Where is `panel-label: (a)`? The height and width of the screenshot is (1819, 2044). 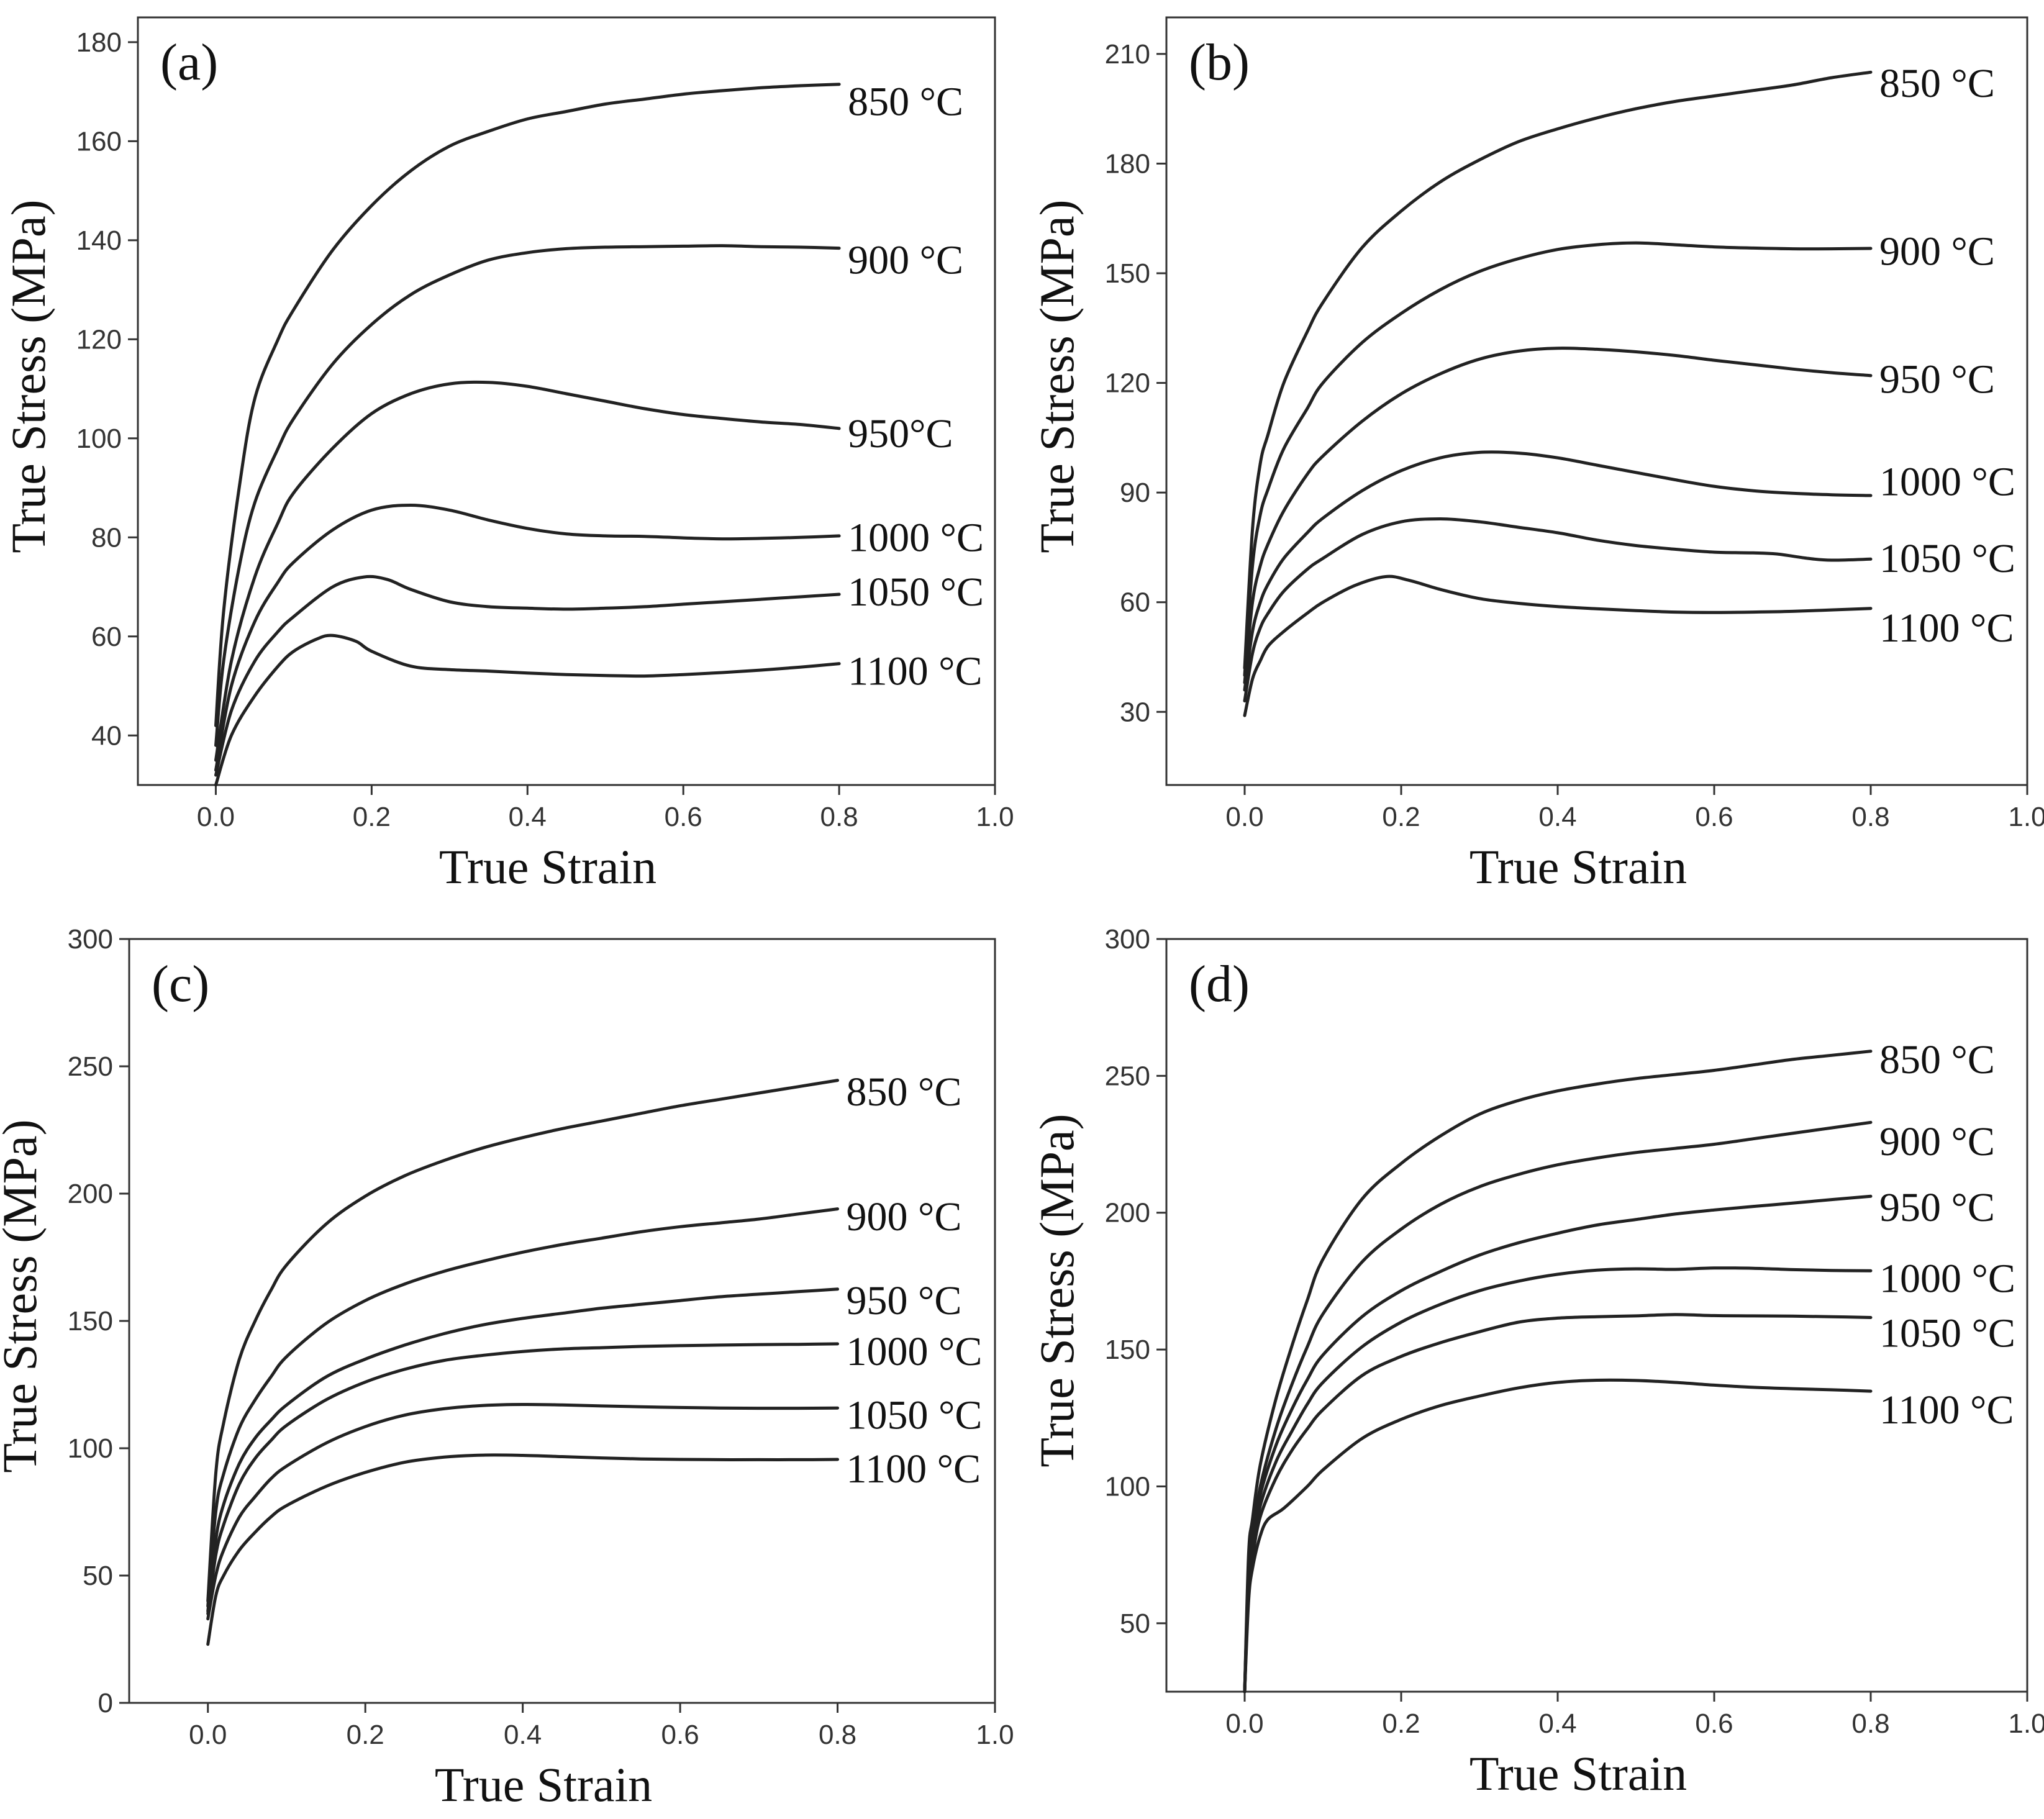
panel-label: (a) is located at coordinates (189, 63).